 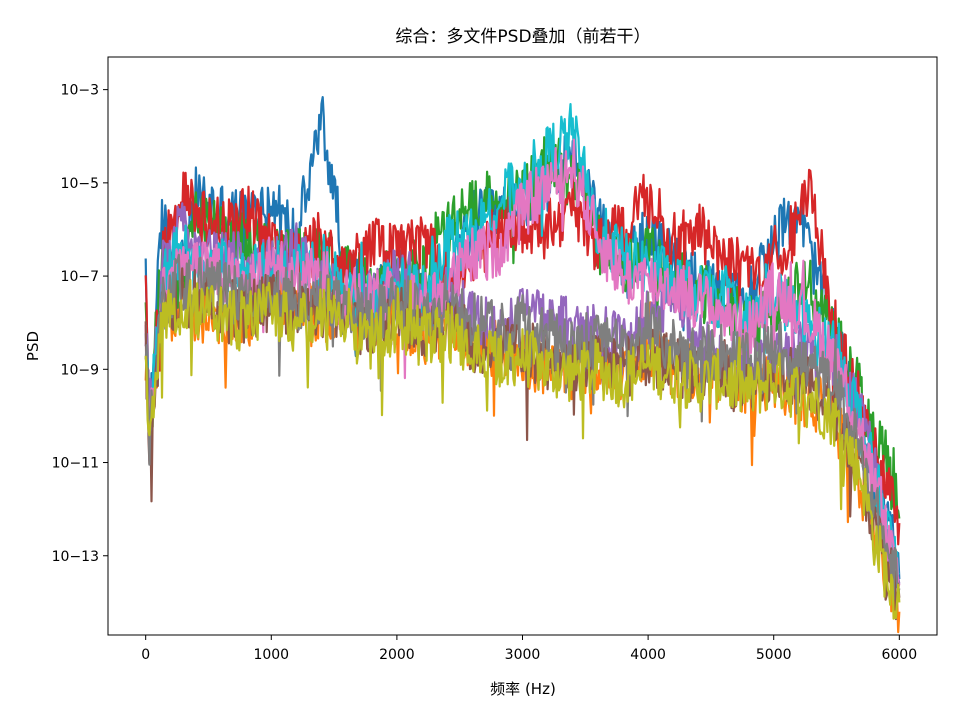 What do you see at coordinates (145, 655) in the screenshot?
I see `x-tick-label: 0` at bounding box center [145, 655].